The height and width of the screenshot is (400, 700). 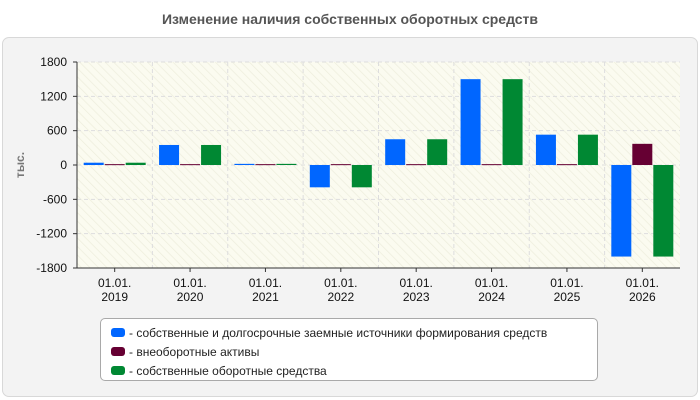 What do you see at coordinates (20, 165) in the screenshot?
I see `y-axis-label: тыс.` at bounding box center [20, 165].